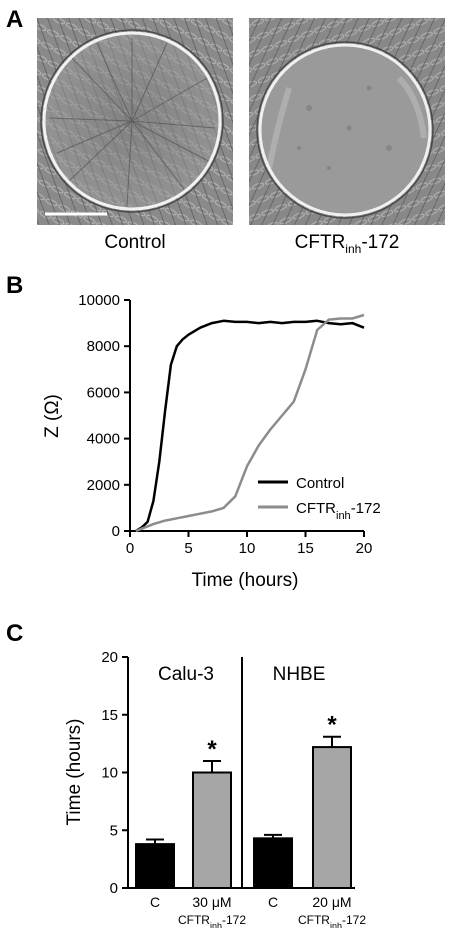 The height and width of the screenshot is (928, 460). I want to click on y-tick-label: 8000, so click(103, 346).